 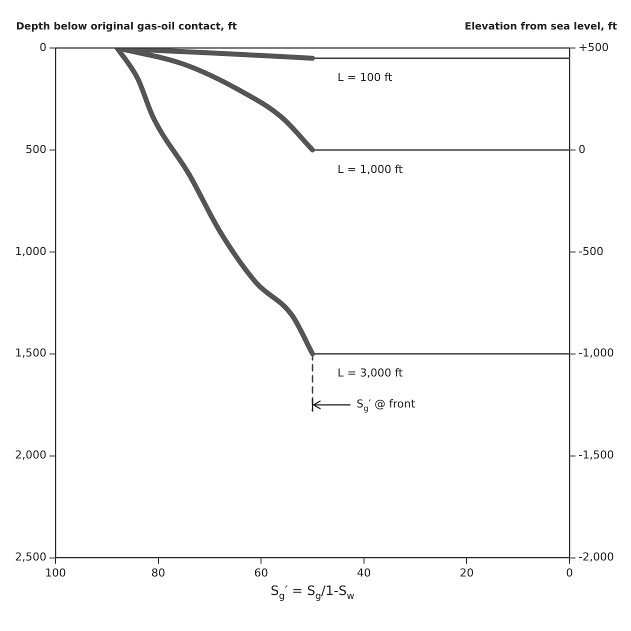 I want to click on x-tick-label: 60, so click(x=261, y=573).